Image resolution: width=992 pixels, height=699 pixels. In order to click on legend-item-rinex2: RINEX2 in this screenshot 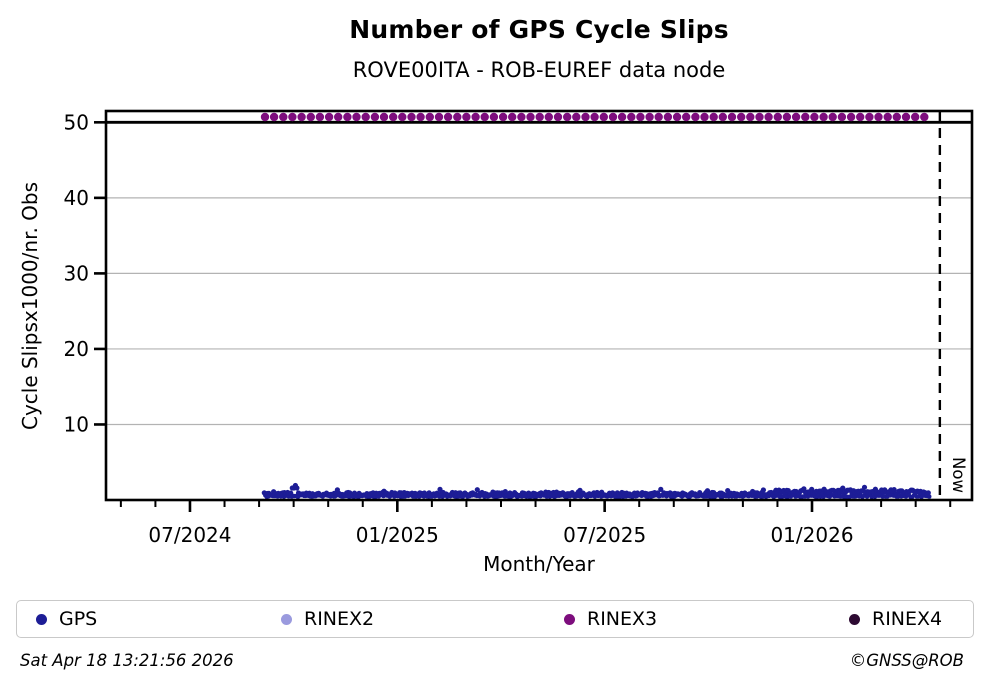, I will do `click(327, 619)`.